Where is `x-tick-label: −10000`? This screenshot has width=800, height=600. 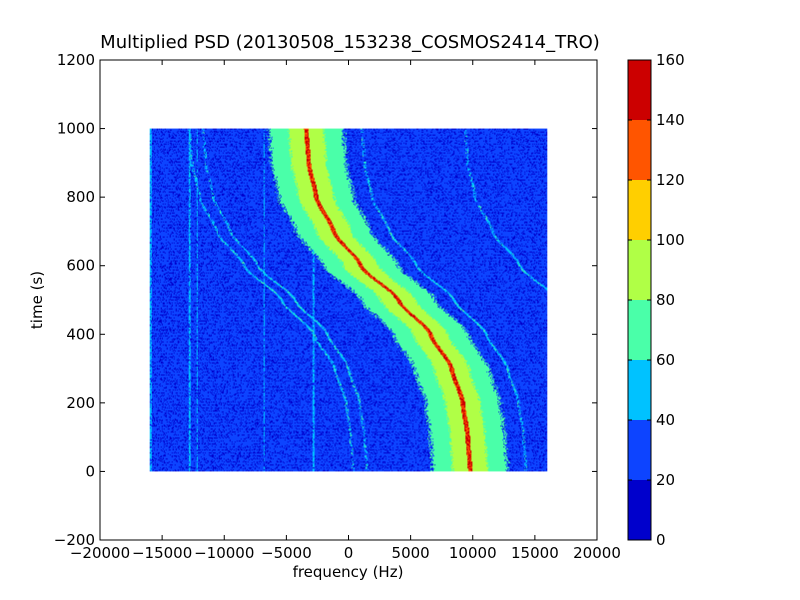 x-tick-label: −10000 is located at coordinates (224, 553).